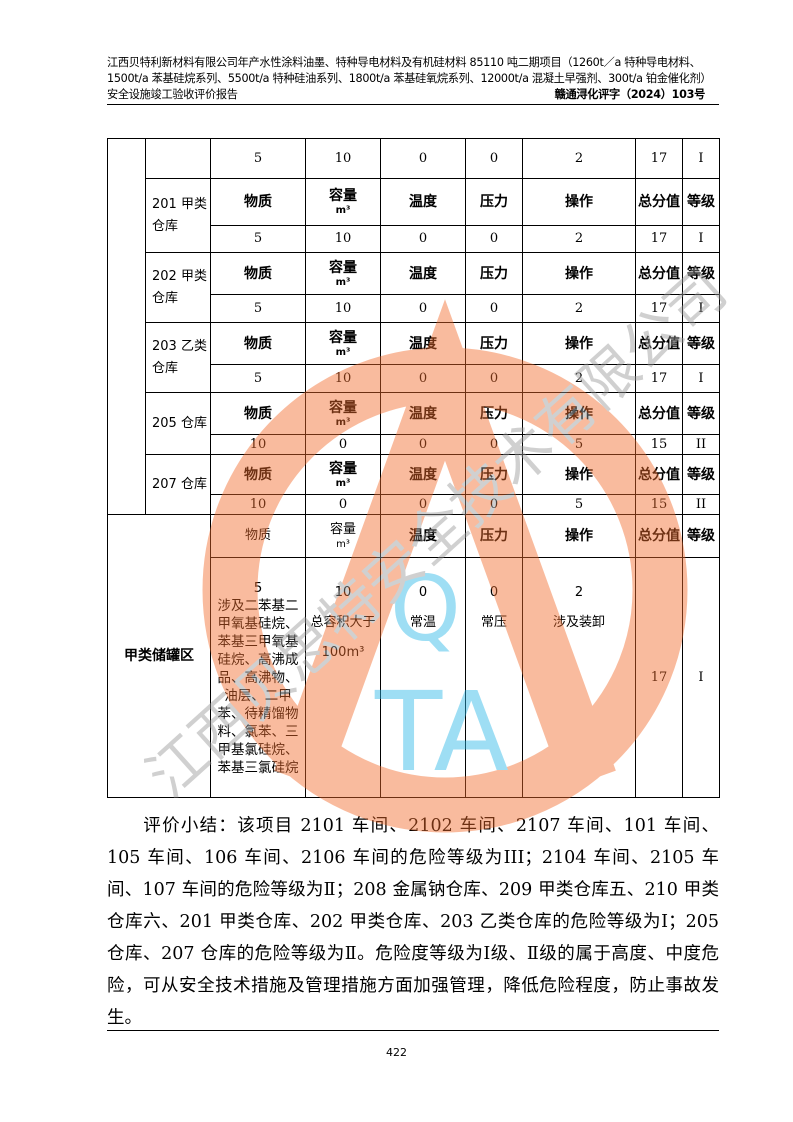  I want to click on unit-name: 205 仓库, so click(178, 423).